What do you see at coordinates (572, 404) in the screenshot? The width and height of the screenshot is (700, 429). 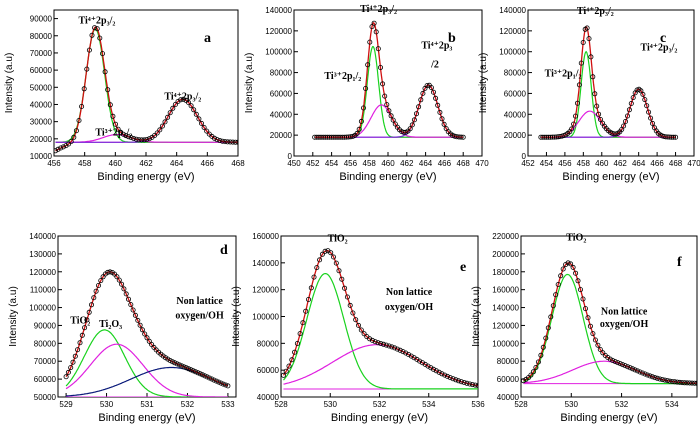 I see `x-tick-label: 530` at bounding box center [572, 404].